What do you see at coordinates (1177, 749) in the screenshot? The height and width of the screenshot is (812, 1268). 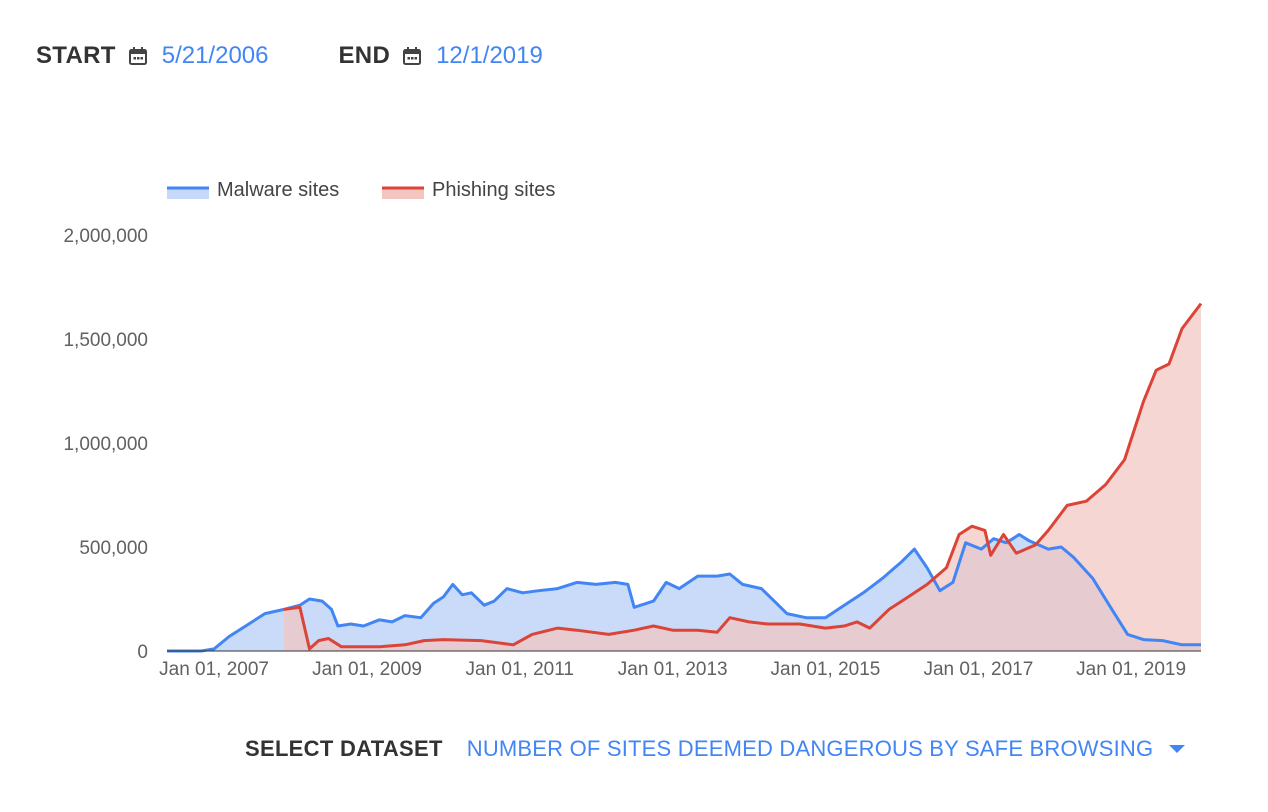 I see `caret-down-icon` at bounding box center [1177, 749].